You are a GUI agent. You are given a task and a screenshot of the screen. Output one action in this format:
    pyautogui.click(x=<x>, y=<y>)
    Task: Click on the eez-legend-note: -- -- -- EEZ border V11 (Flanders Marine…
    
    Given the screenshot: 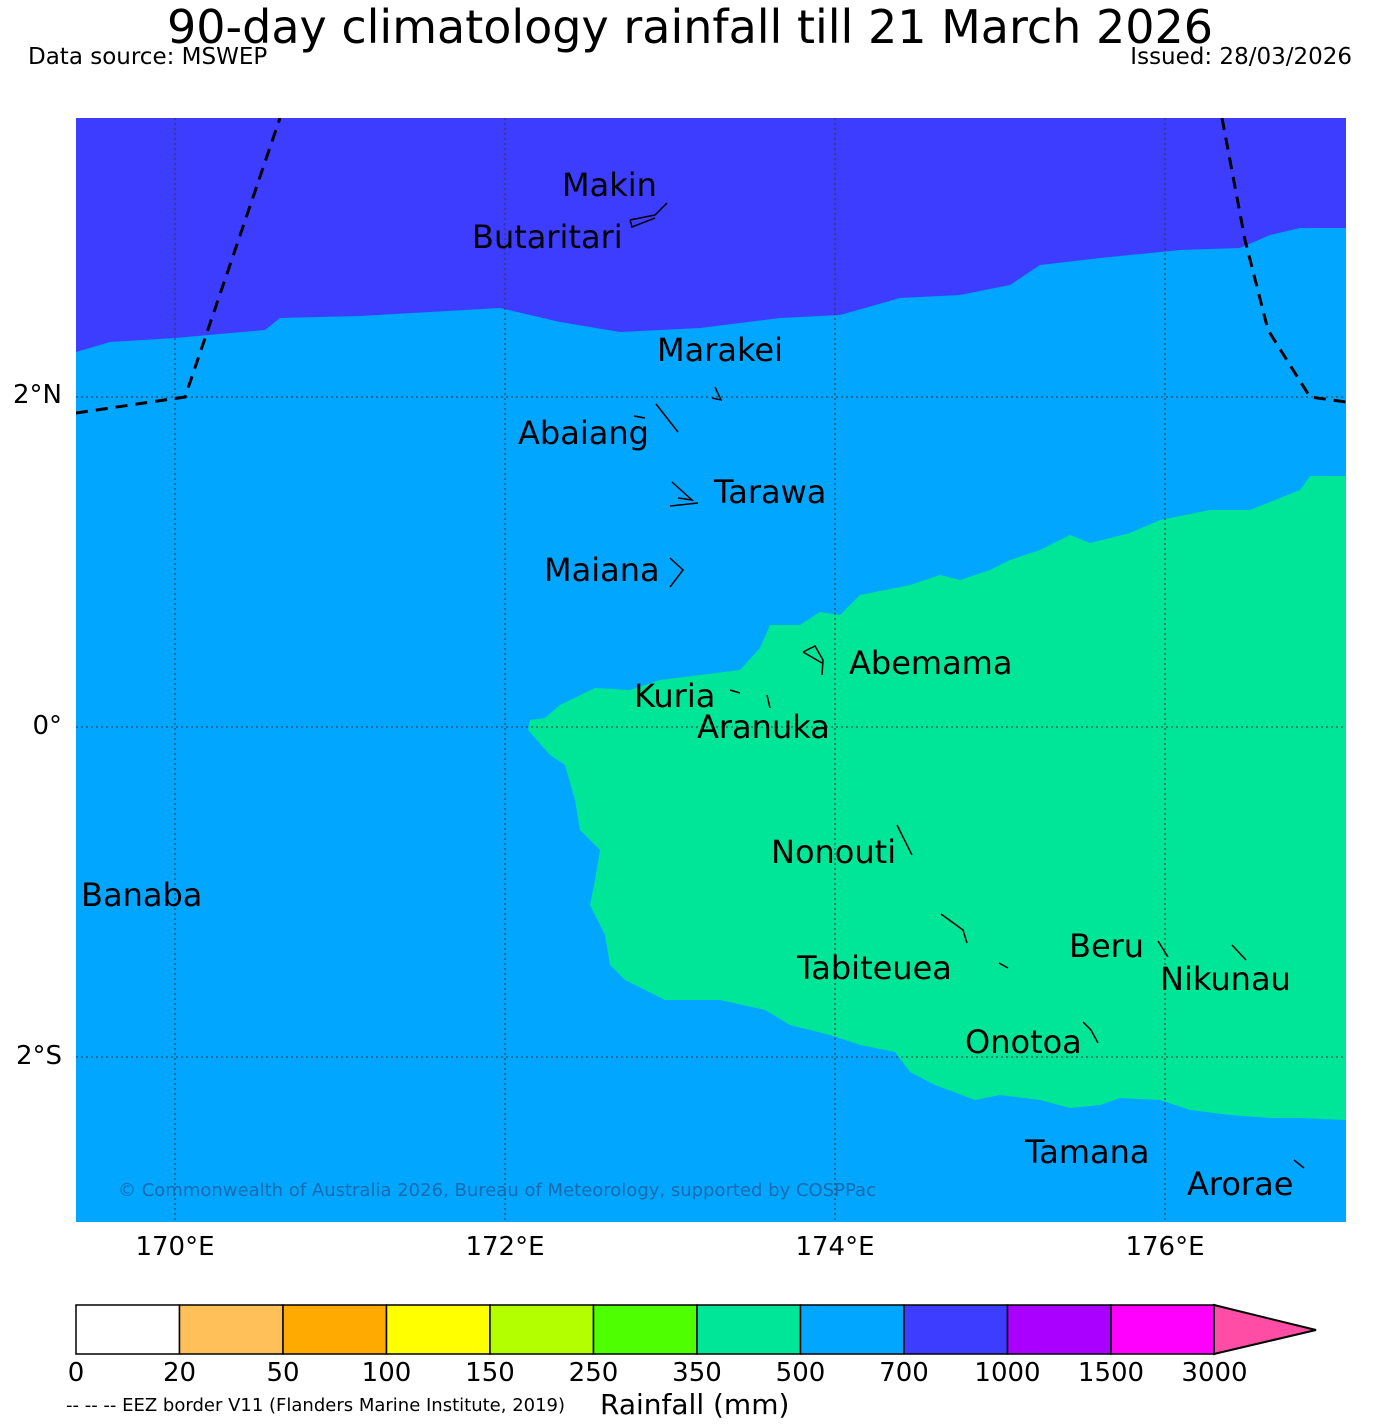 What is the action you would take?
    pyautogui.click(x=316, y=1405)
    